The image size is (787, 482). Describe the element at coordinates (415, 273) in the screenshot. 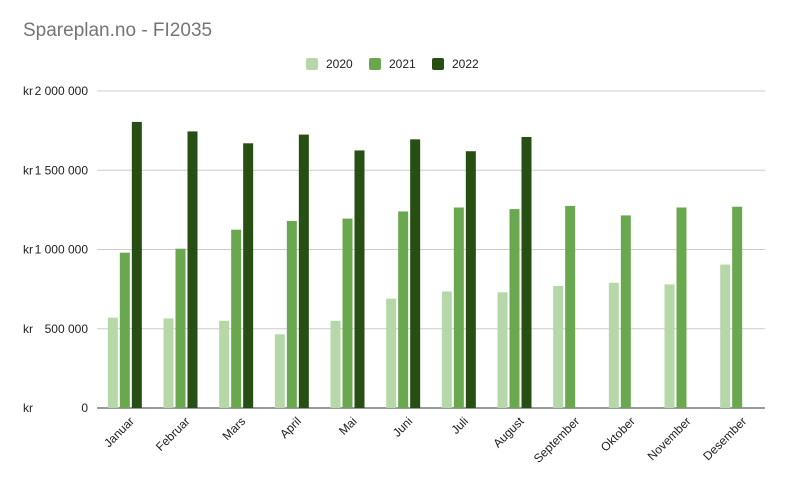

I see `bar-2022-juni` at that location.